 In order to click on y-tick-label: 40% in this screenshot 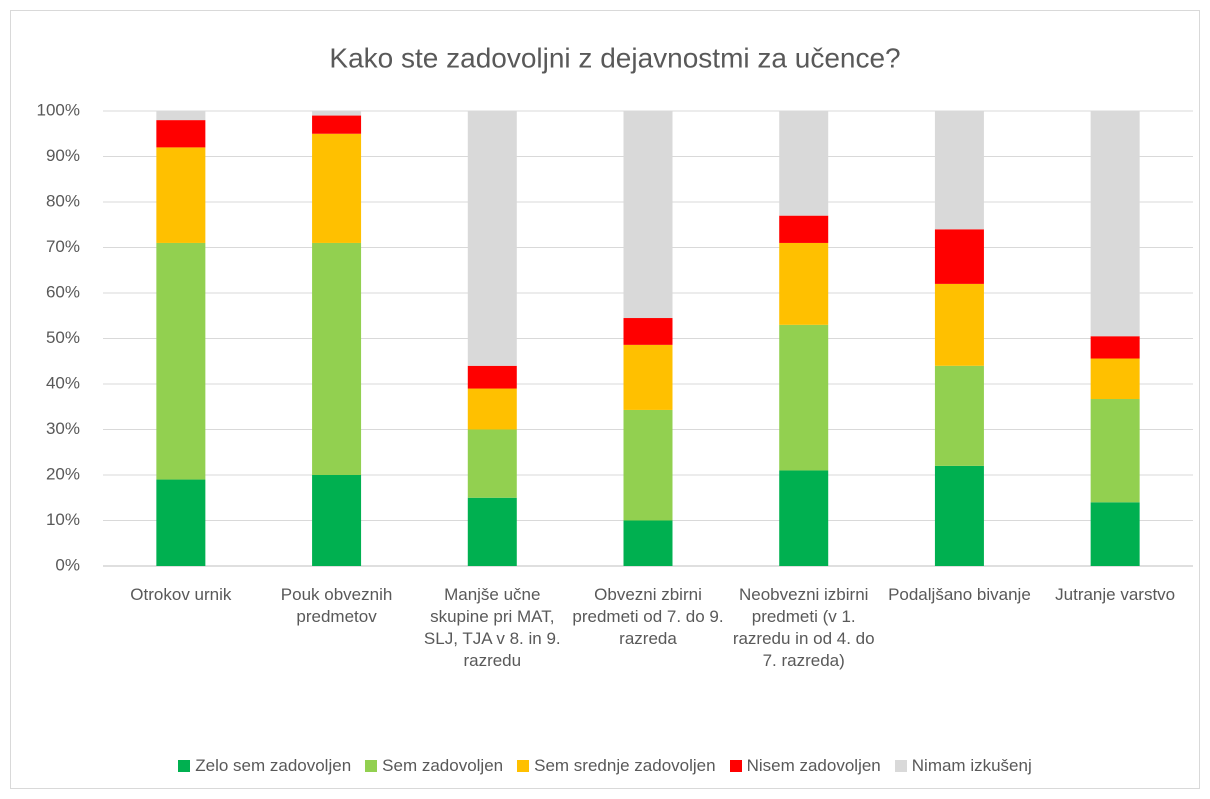, I will do `click(63, 382)`.